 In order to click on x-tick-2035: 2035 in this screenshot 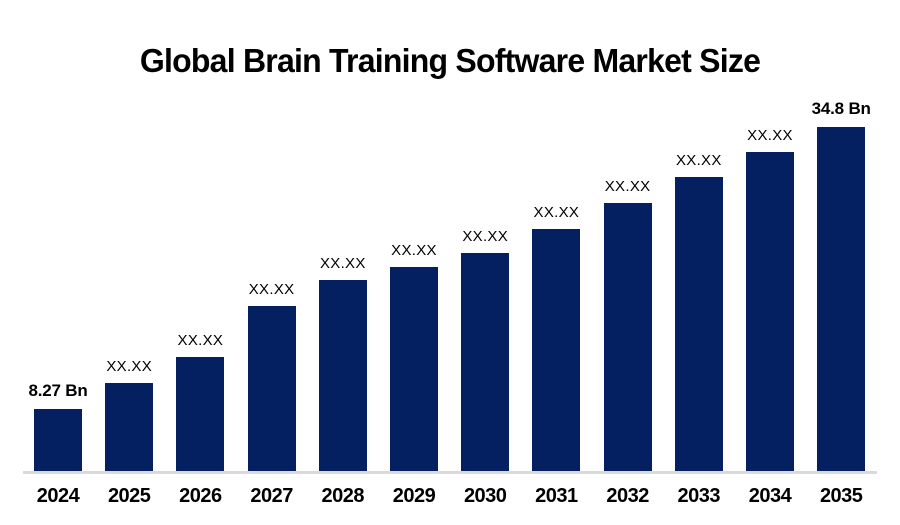, I will do `click(841, 496)`.